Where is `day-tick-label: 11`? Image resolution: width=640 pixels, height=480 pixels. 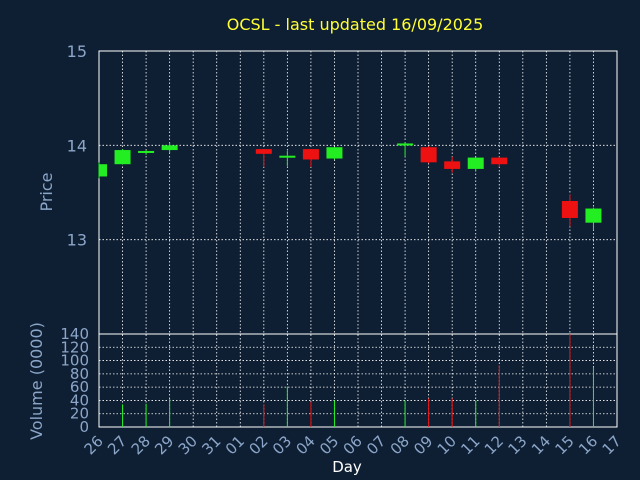
day-tick-label: 11 is located at coordinates (470, 445).